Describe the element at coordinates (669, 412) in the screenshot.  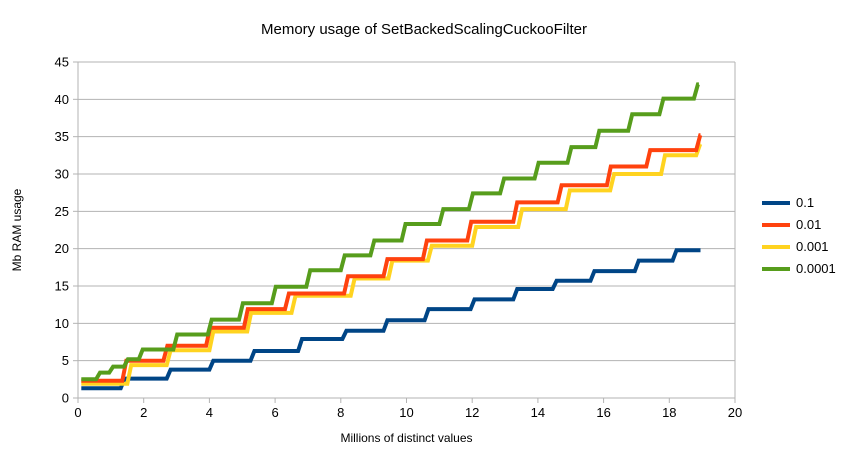
I see `x-tick-label-18: 18` at that location.